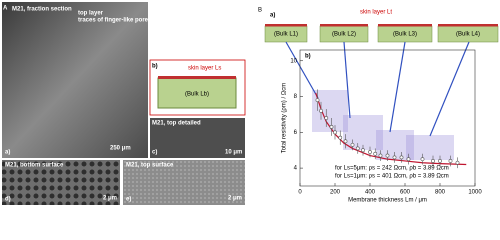  Describe the element at coordinates (128, 200) in the screenshot. I see `image-tag: e)` at that location.